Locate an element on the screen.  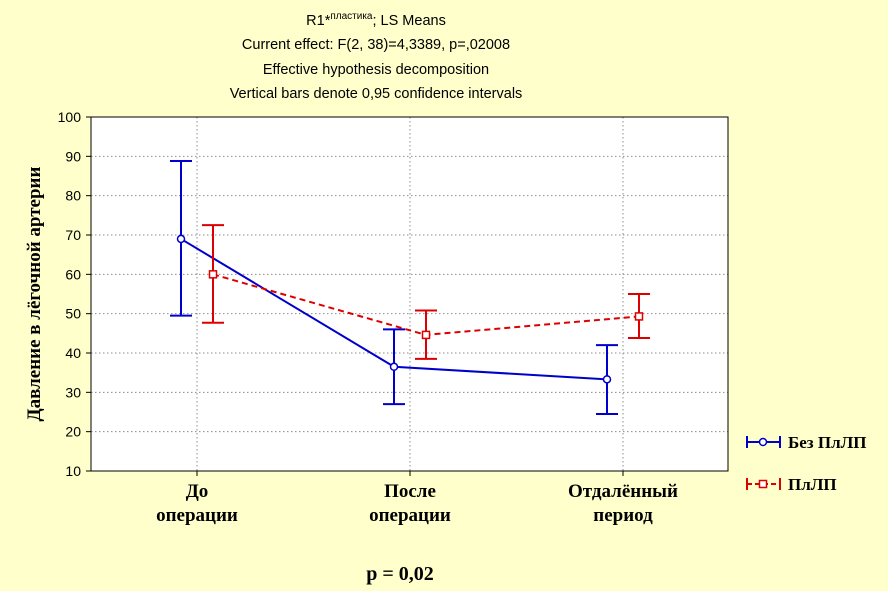
chart-title-tail: ; LS Means is located at coordinates (408, 21).